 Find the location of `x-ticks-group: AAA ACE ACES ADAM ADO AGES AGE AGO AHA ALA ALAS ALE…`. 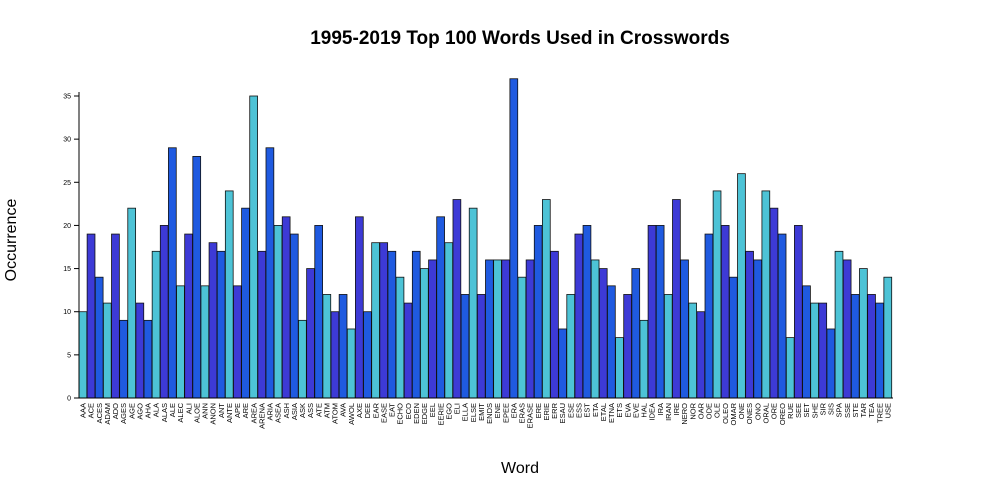

x-ticks-group: AAA ACE ACES ADAM ADO AGES AGE AGO AHA ALA ALAS ALE… is located at coordinates (486, 415).